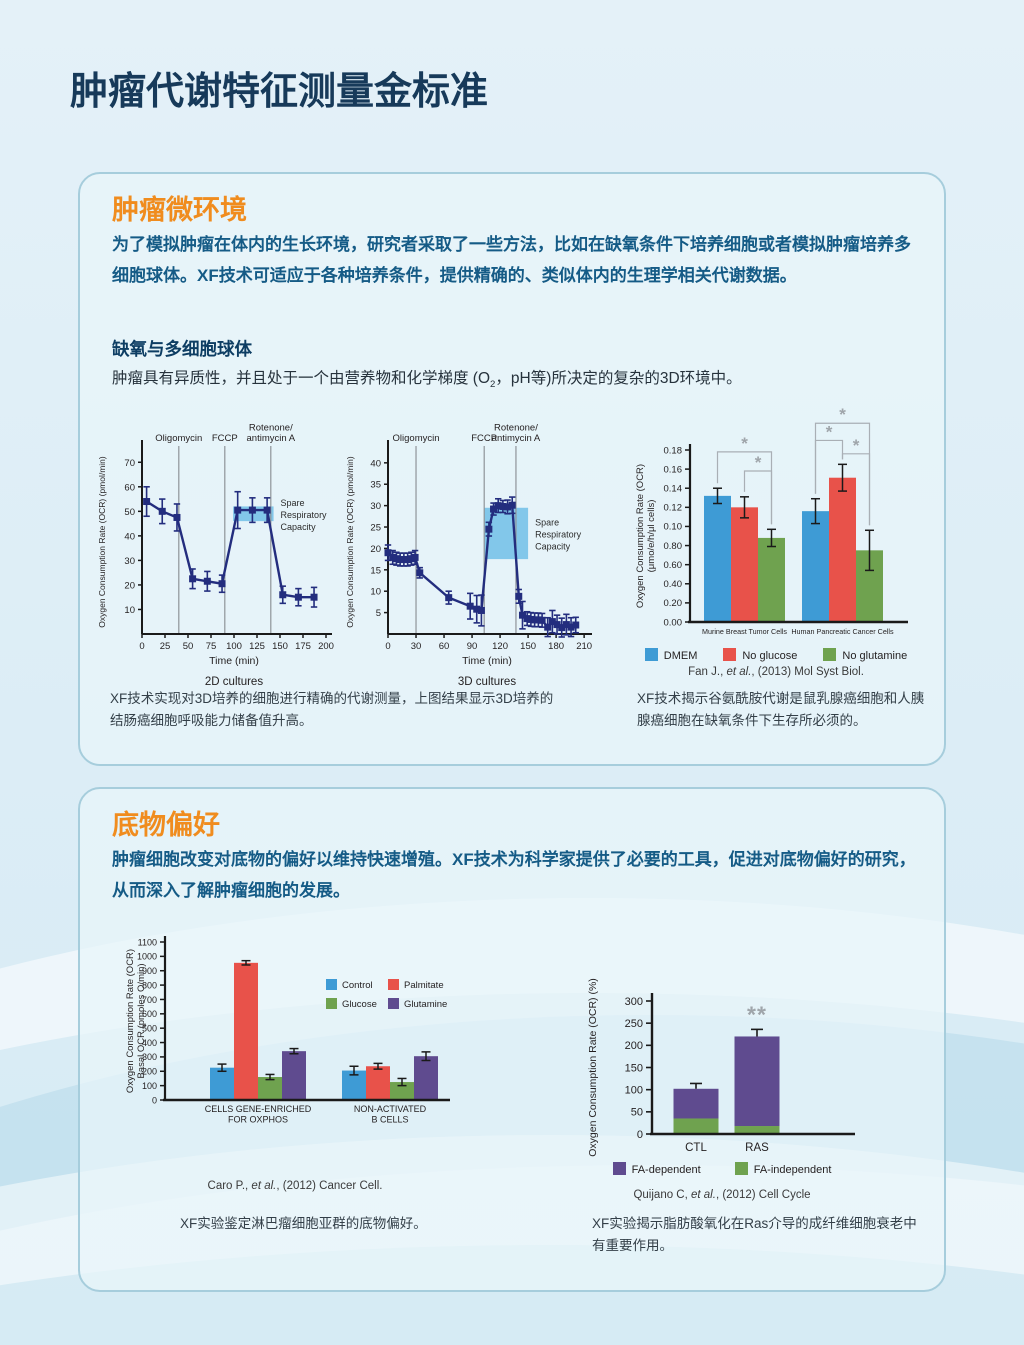  I want to click on svg-text: B CELLS, so click(389, 1120).